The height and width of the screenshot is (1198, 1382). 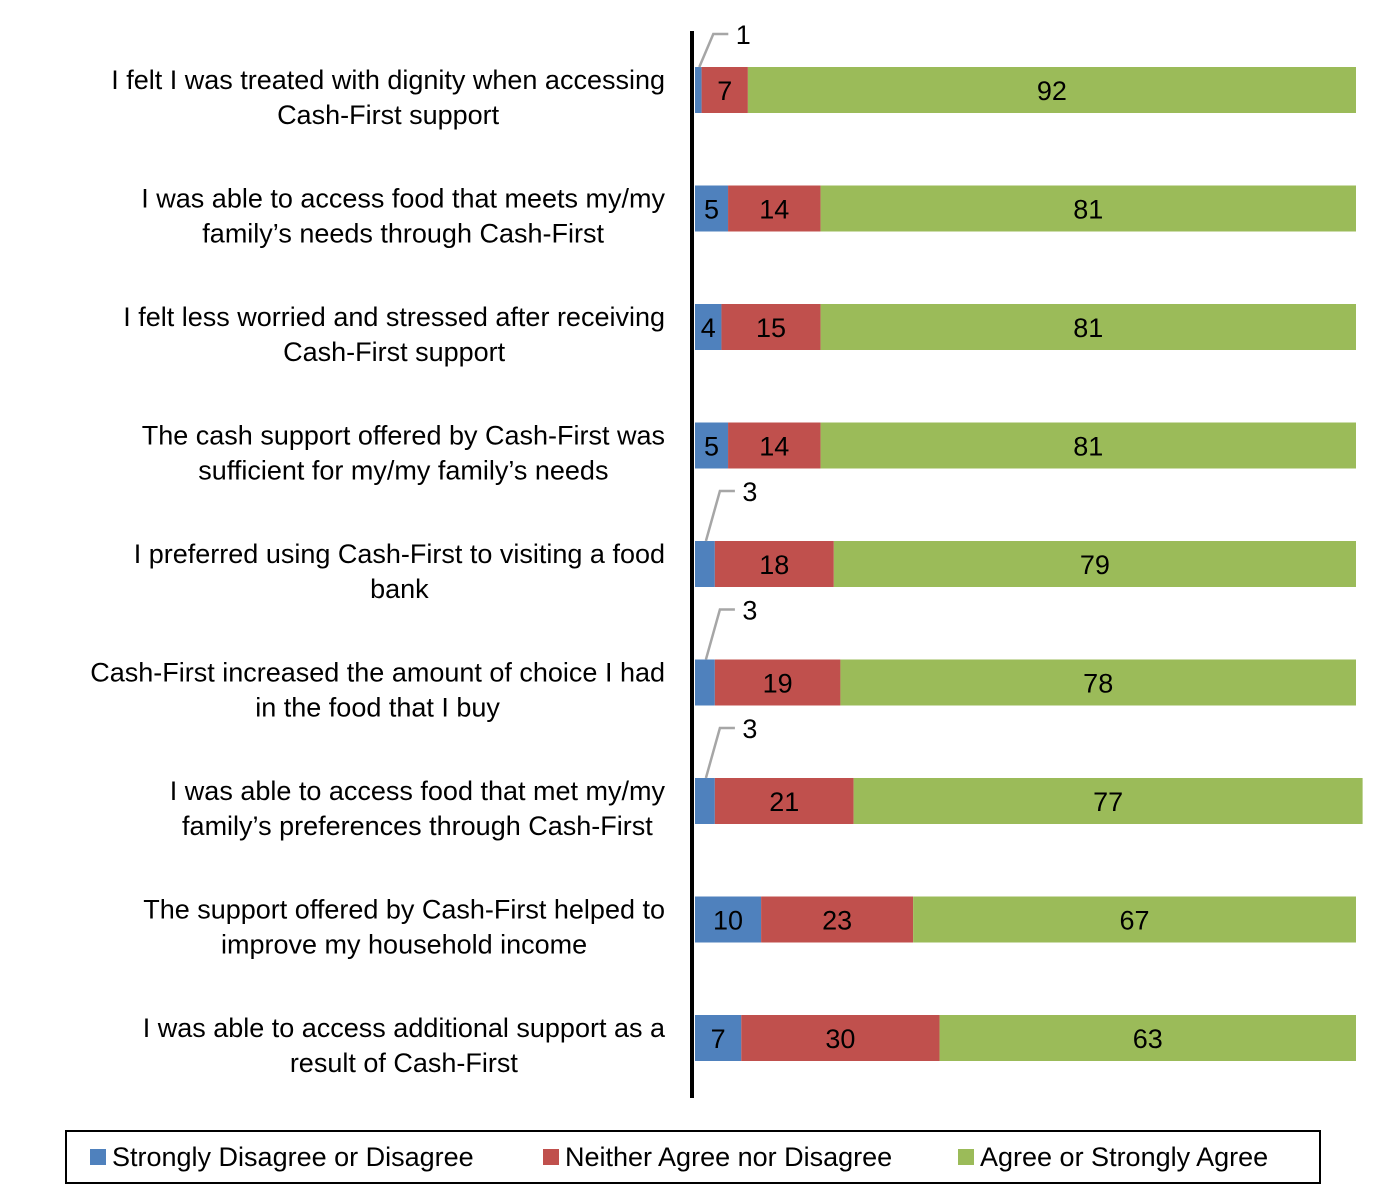 I want to click on data-label: 67, so click(x=1135, y=921).